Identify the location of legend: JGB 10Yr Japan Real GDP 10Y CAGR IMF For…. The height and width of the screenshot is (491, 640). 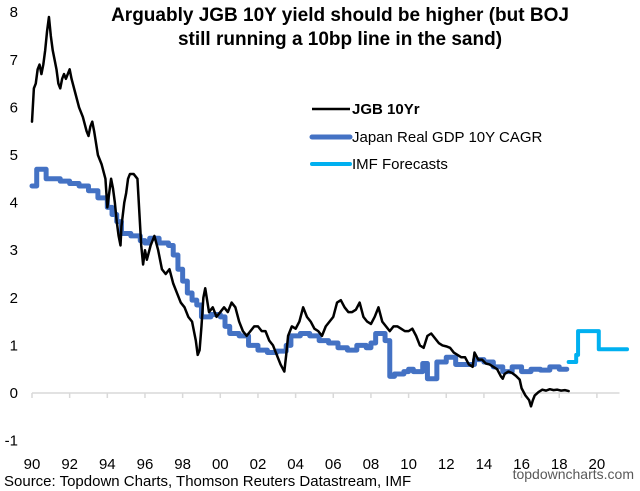
(426, 137).